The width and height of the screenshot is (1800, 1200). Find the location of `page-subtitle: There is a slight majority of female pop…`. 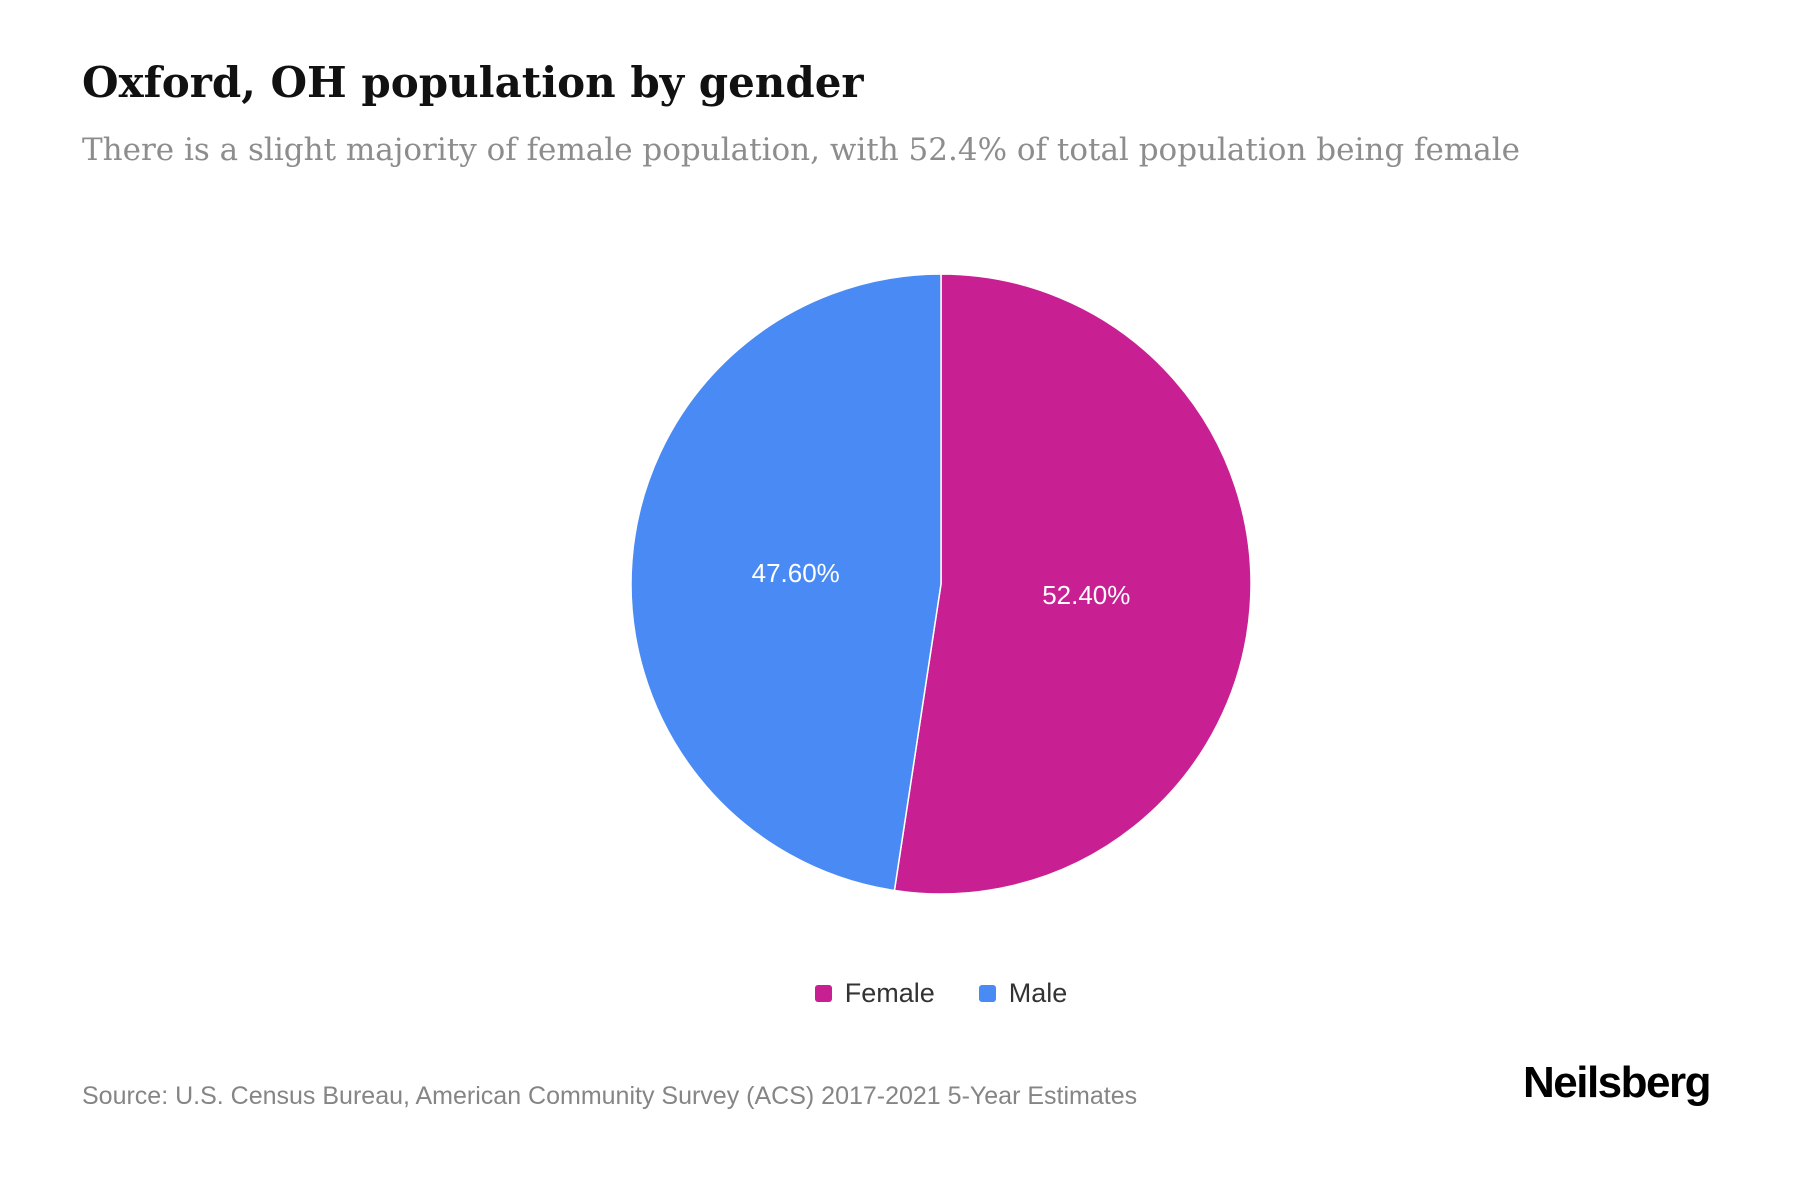

page-subtitle: There is a slight majority of female pop… is located at coordinates (801, 150).